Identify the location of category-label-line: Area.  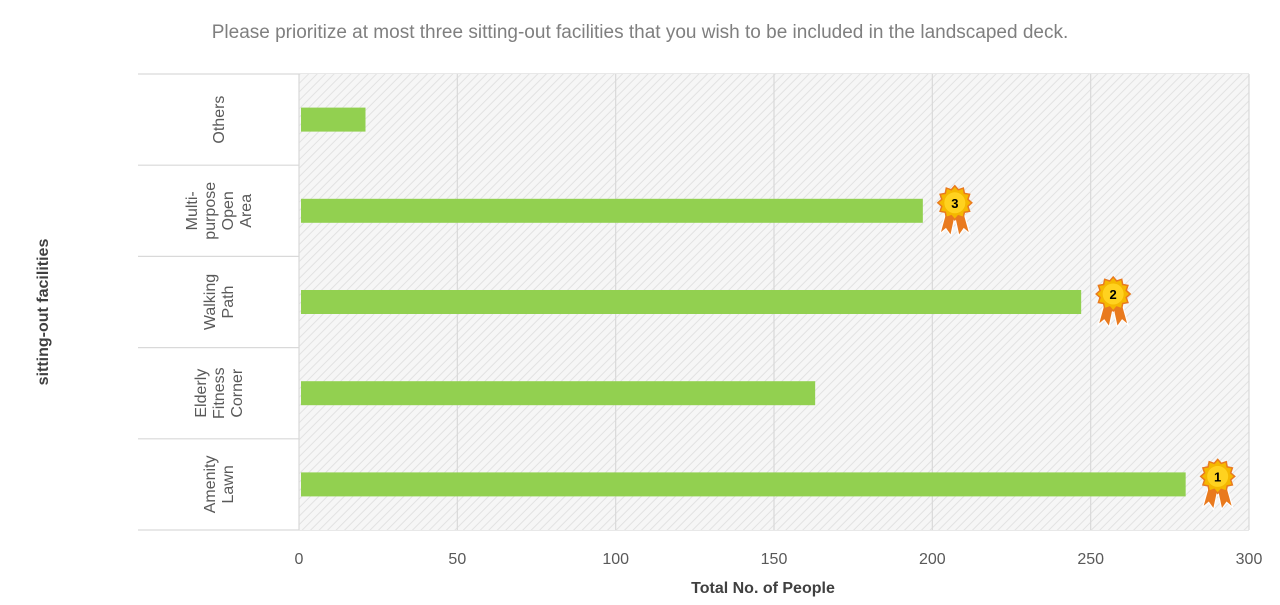
(246, 211).